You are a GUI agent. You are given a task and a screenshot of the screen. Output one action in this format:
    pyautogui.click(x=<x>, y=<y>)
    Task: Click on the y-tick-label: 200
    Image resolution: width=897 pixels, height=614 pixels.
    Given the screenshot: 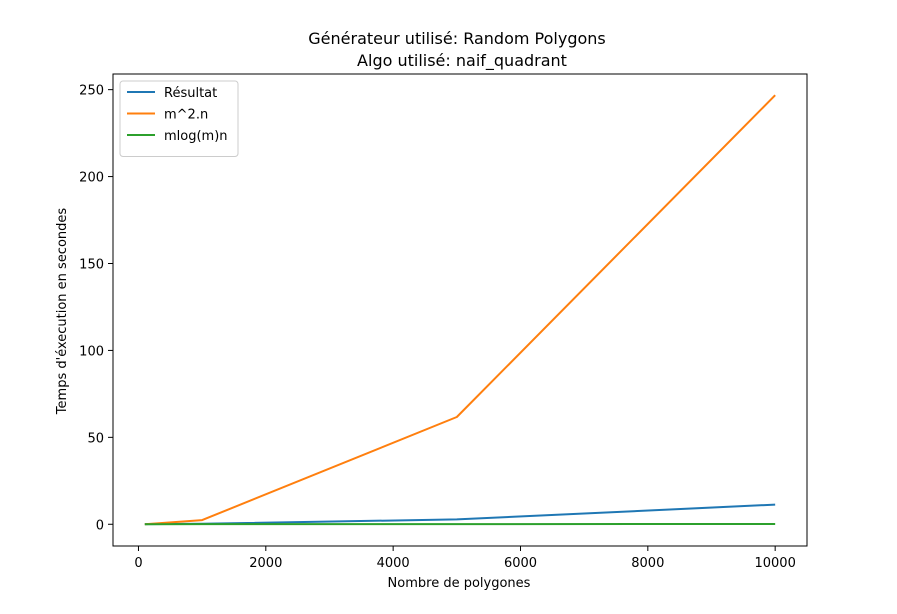 What is the action you would take?
    pyautogui.click(x=91, y=178)
    